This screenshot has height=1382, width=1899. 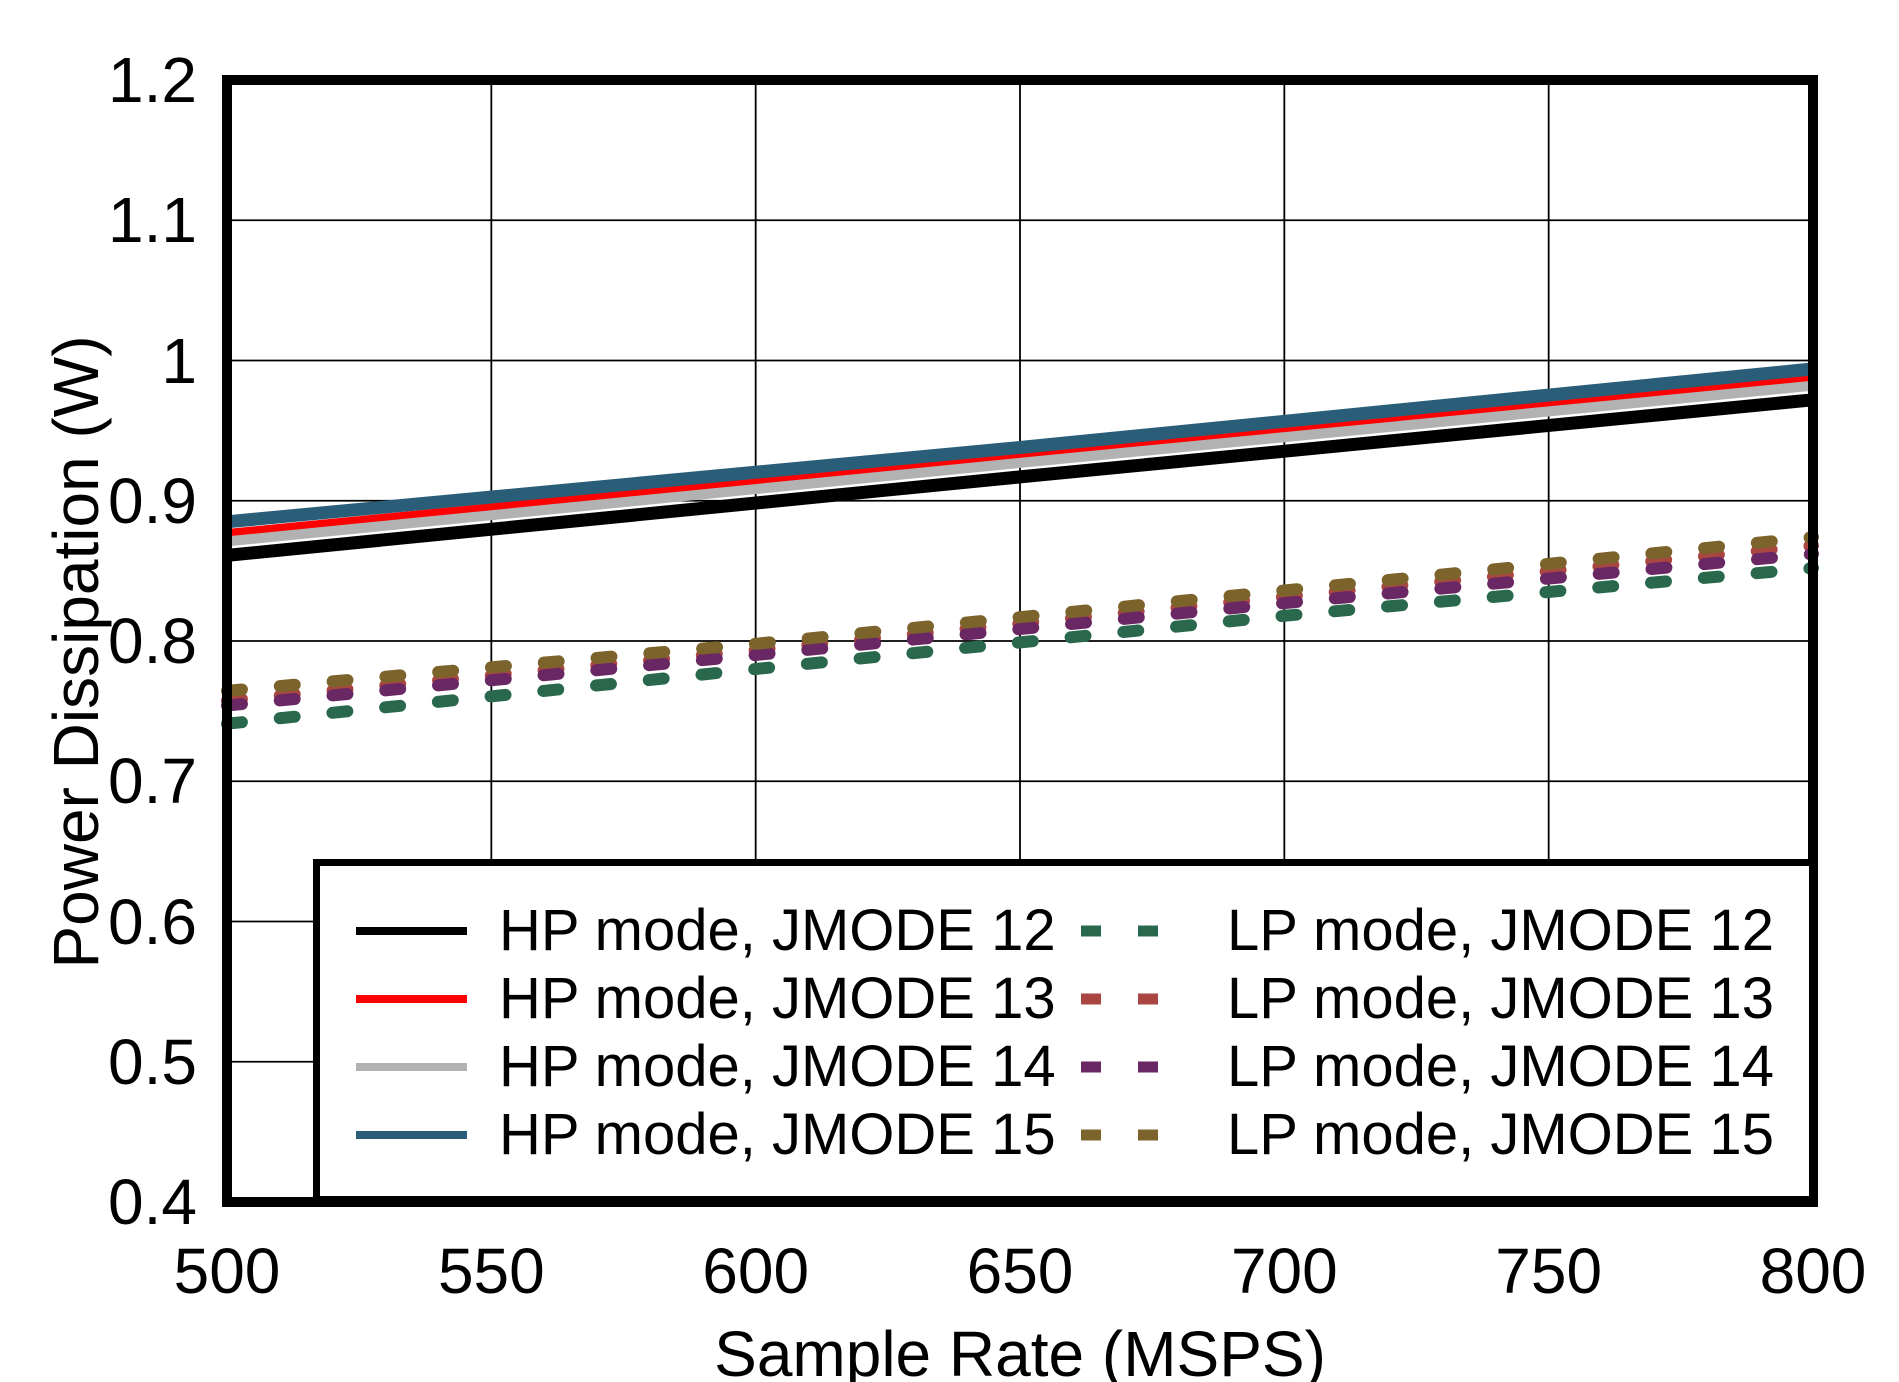 I want to click on legend-label: LP mode, JMODE 15, so click(x=1500, y=1134).